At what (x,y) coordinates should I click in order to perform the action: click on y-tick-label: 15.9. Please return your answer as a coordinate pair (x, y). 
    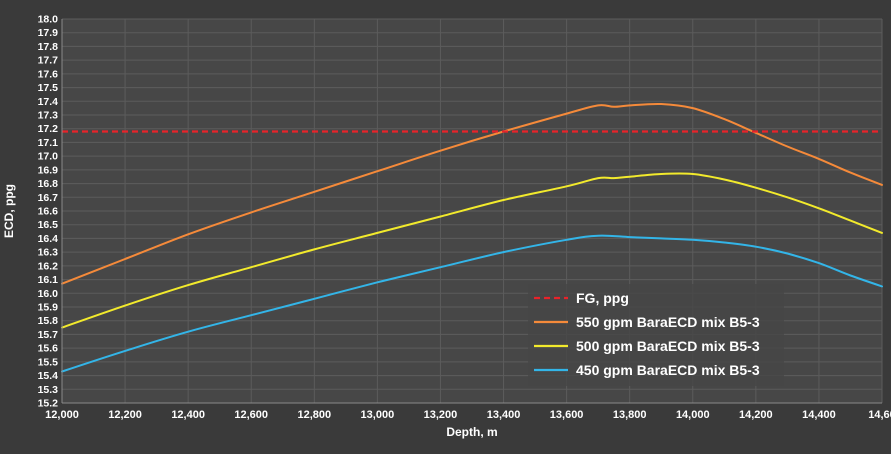
    Looking at the image, I should click on (48, 308).